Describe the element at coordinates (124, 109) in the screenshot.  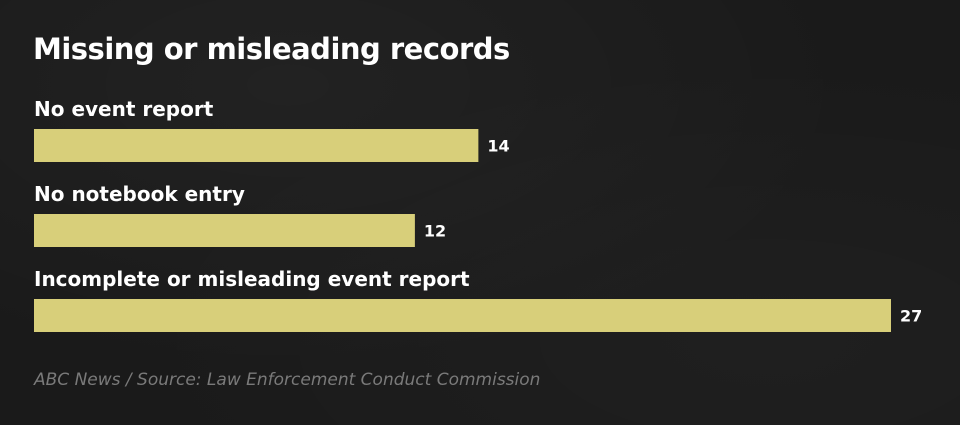
I see `category-label: No event report` at that location.